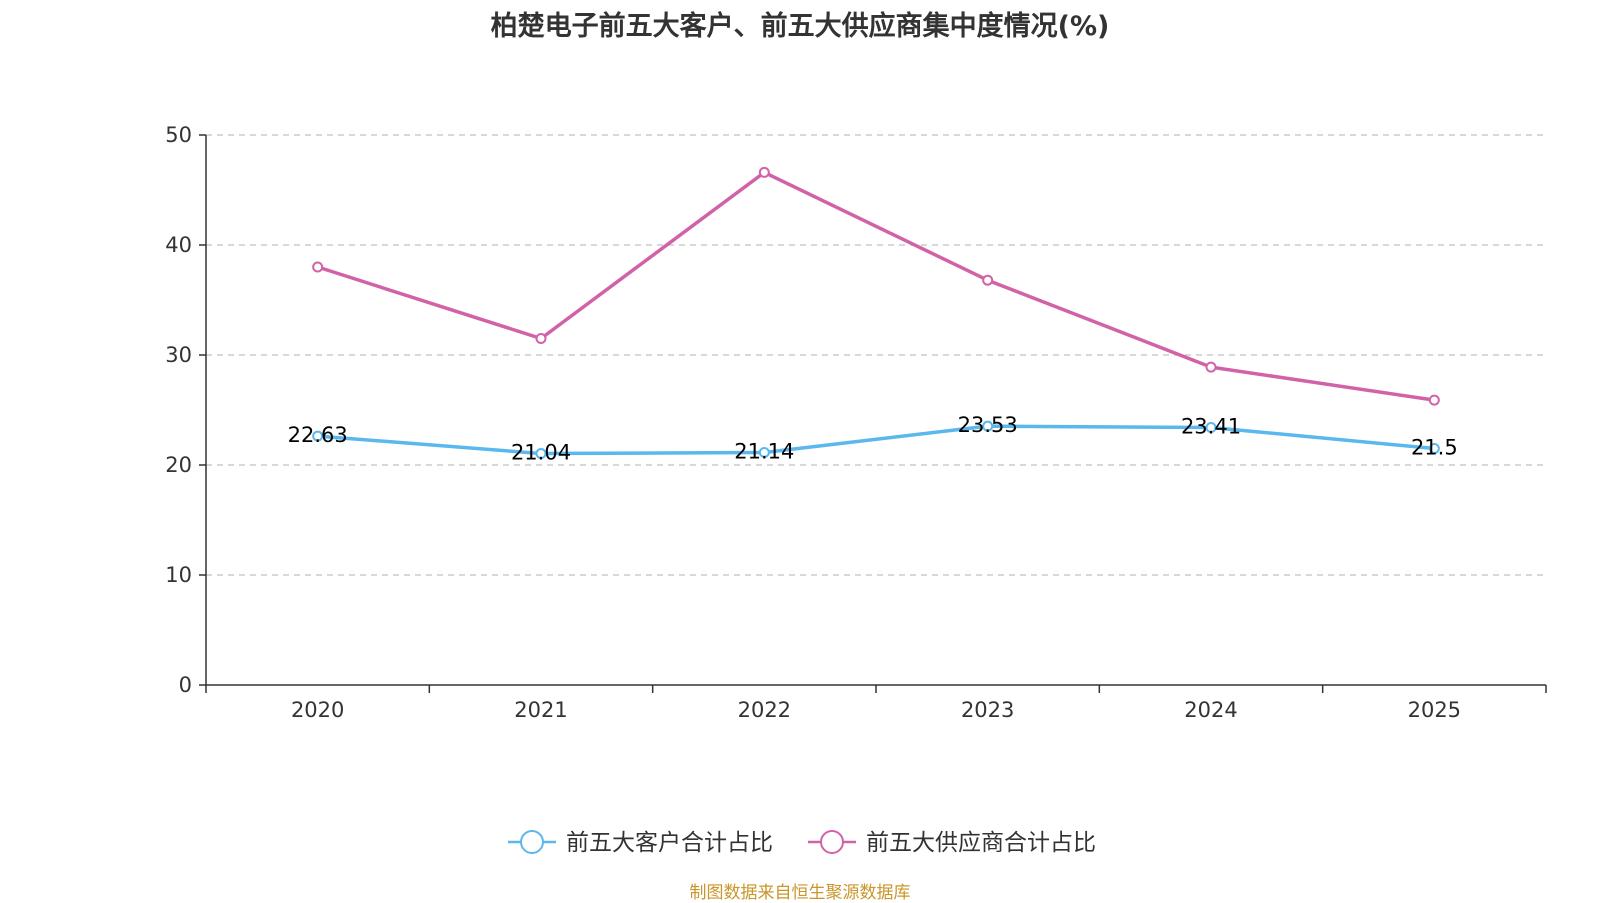  Describe the element at coordinates (802, 843) in the screenshot. I see `legend: 前五大客户合计占比 前五大供应商合计占比` at that location.